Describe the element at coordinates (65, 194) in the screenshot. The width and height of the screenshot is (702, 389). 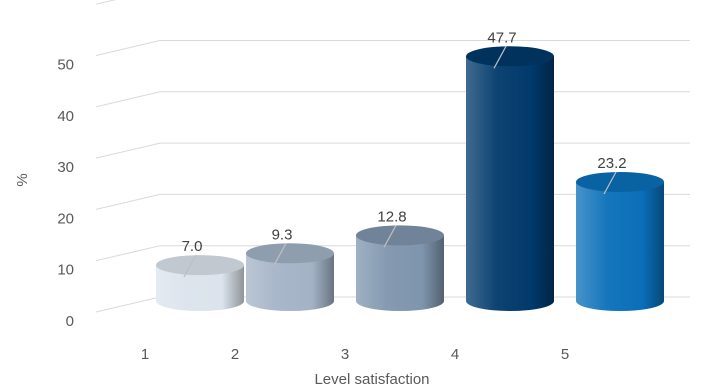
I see `y-axis-ticks: 0 10 20 30 40 50` at that location.